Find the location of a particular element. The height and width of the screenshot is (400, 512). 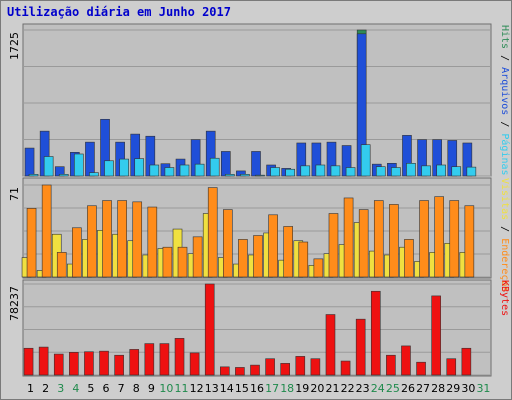

x-tick-label: 20 is located at coordinates (317, 388).